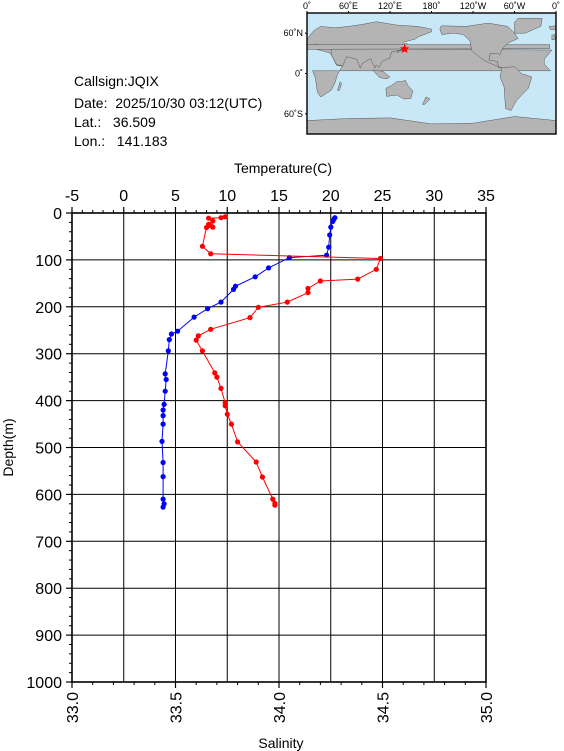 The height and width of the screenshot is (751, 564). What do you see at coordinates (280, 743) in the screenshot?
I see `salinity-axis-label: Salinity` at bounding box center [280, 743].